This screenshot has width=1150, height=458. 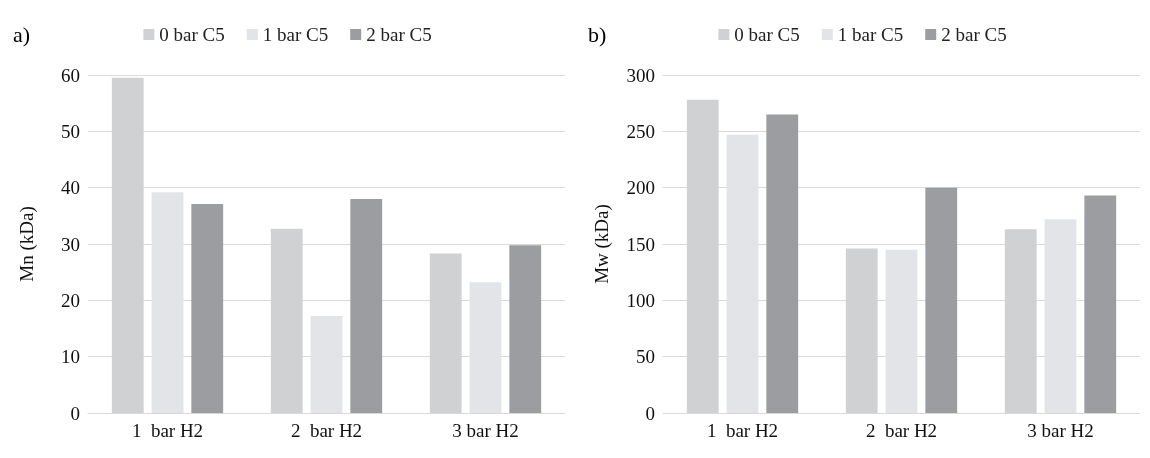 What do you see at coordinates (70, 75) in the screenshot?
I see `y-tick-label: 60` at bounding box center [70, 75].